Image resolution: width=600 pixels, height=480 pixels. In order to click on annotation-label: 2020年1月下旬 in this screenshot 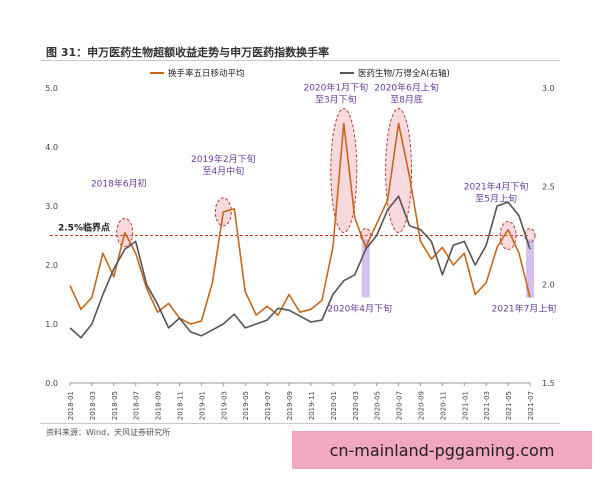, I will do `click(335, 88)`.